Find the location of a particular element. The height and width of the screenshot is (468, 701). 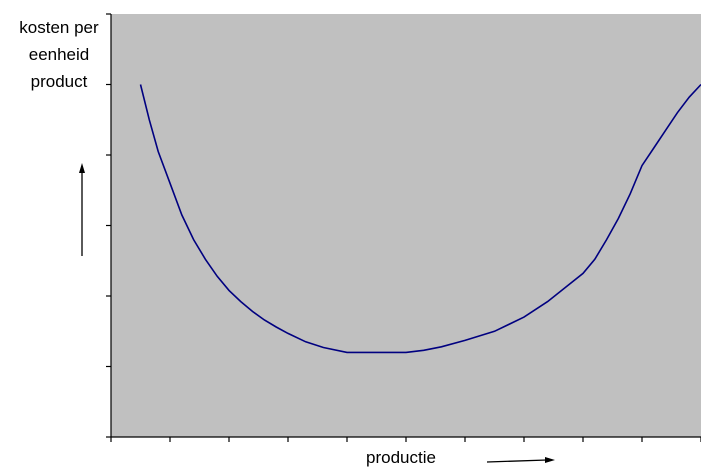

y-axis-label-line: eenheid is located at coordinates (59, 54).